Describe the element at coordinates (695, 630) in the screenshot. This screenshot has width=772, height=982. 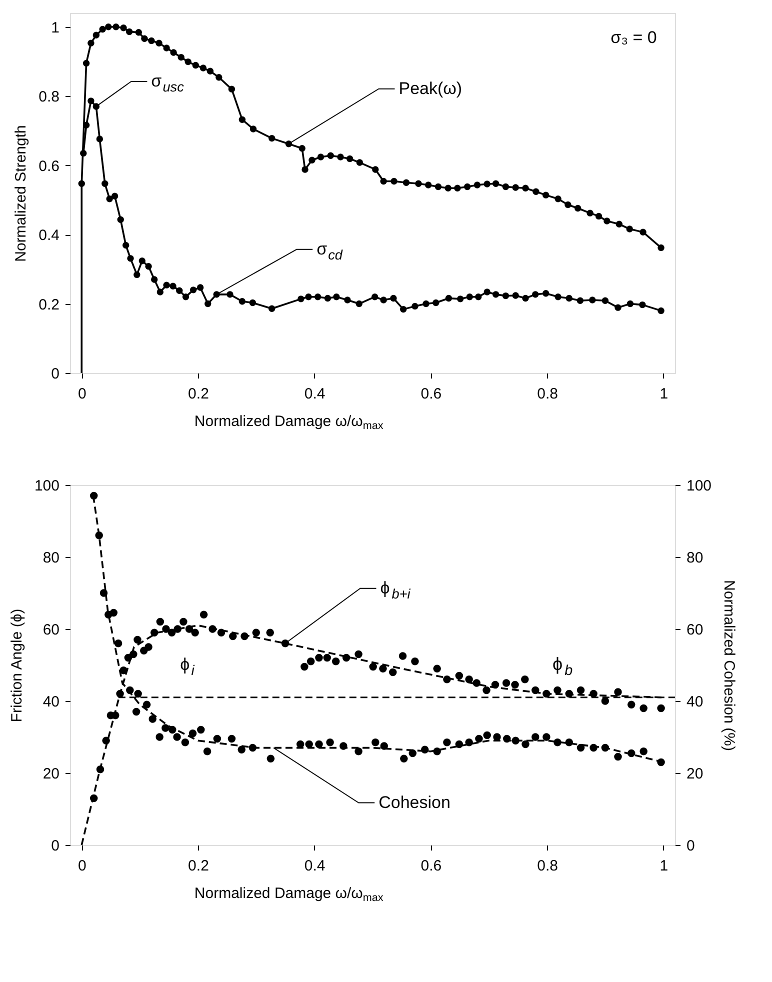
I see `y2-tick-label: 60` at that location.